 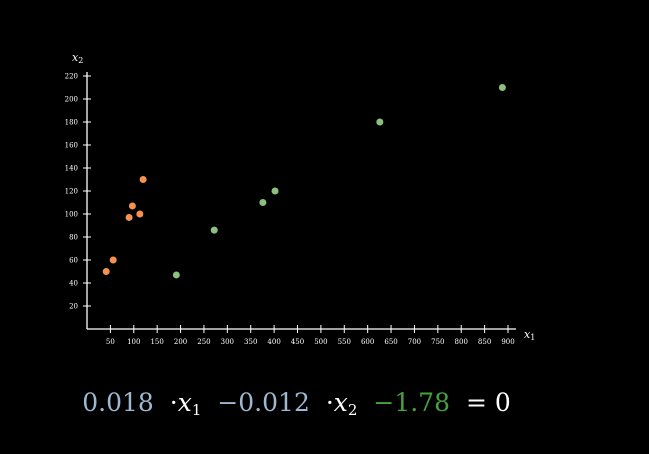 What do you see at coordinates (461, 342) in the screenshot?
I see `x-tick-label: 800` at bounding box center [461, 342].